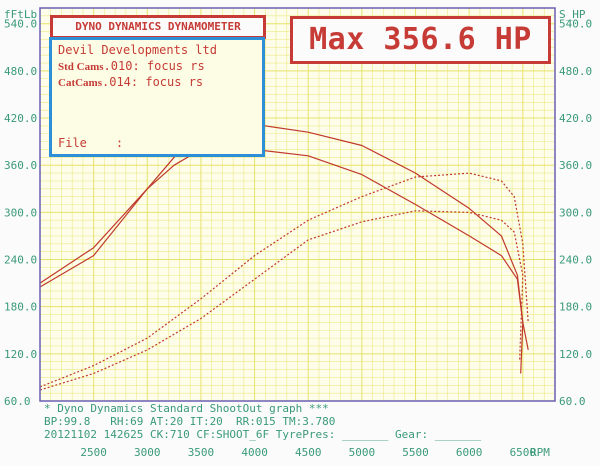 The height and width of the screenshot is (466, 600). Describe the element at coordinates (308, 452) in the screenshot. I see `x-tick-label: 4500` at that location.